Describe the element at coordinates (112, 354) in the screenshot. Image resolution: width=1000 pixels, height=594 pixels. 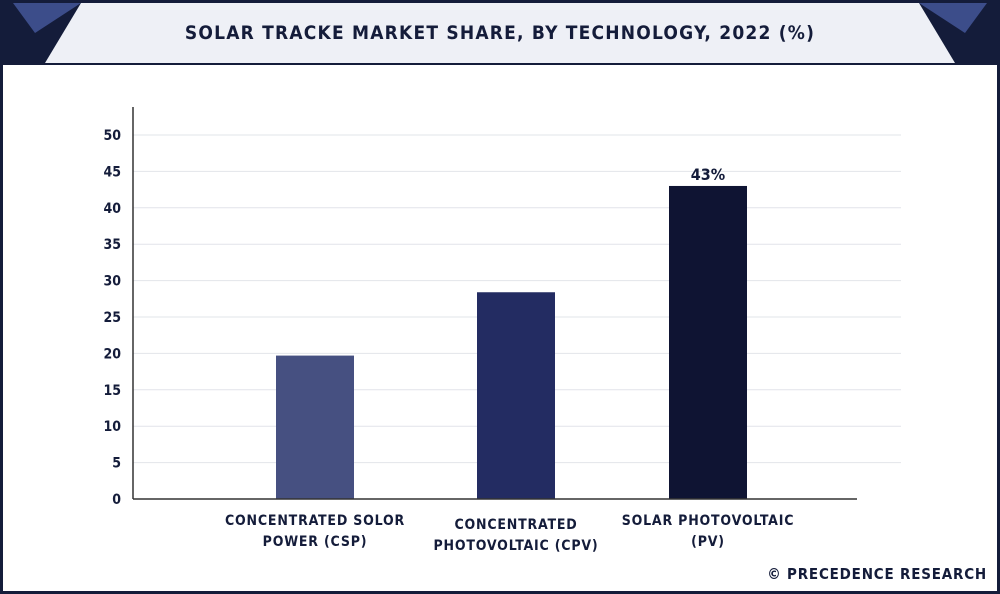
I see `y-tick-label: 20` at that location.